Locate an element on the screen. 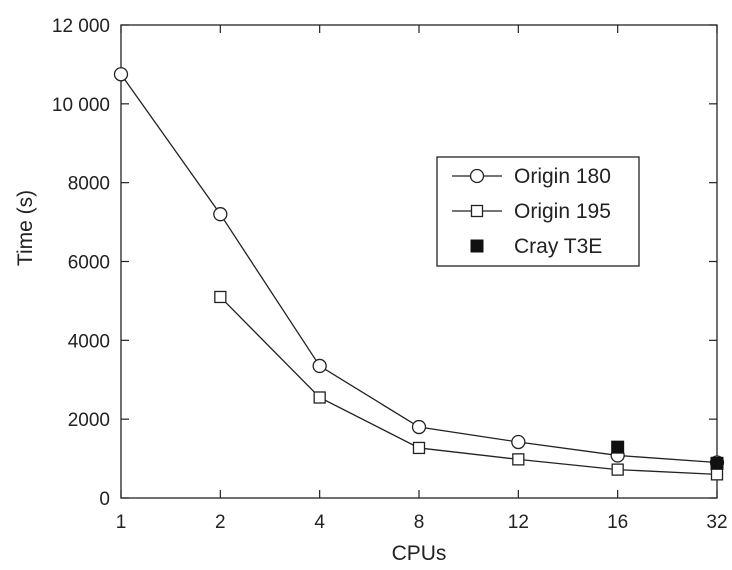 Image resolution: width=732 pixels, height=570 pixels. y-tick-label: 2000 is located at coordinates (89, 420).